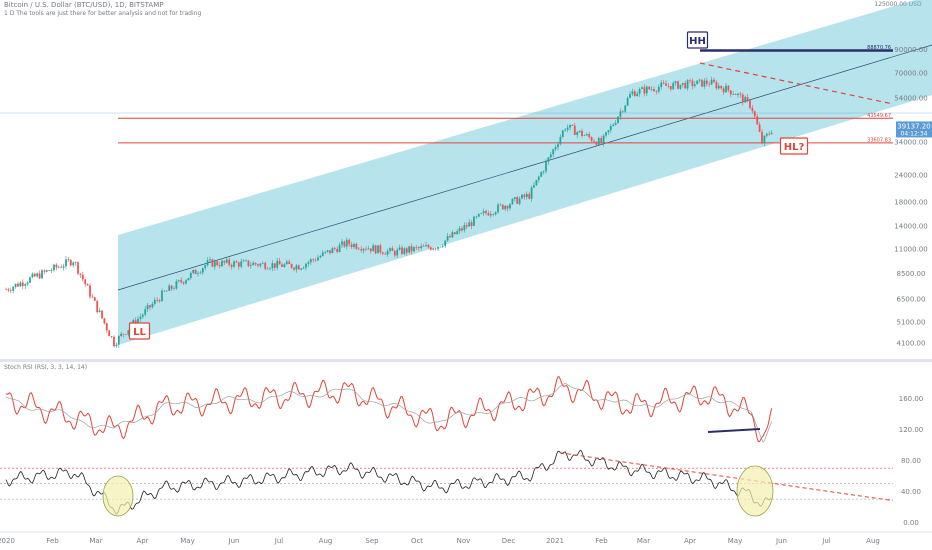 The height and width of the screenshot is (550, 932). I want to click on annotation-hh: HH, so click(697, 40).